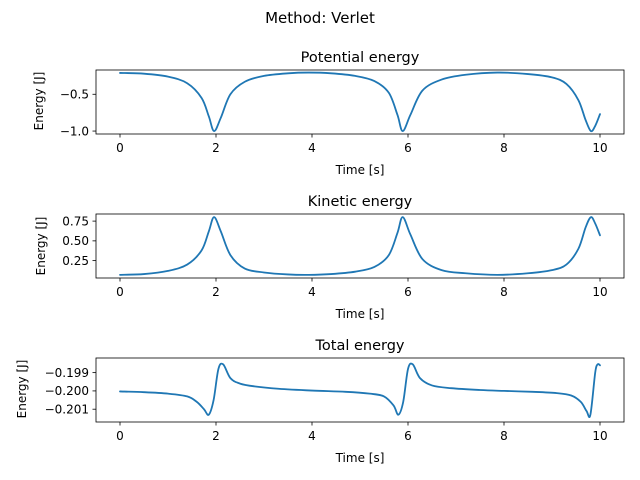 The width and height of the screenshot is (640, 480). What do you see at coordinates (360, 58) in the screenshot?
I see `panel-title: Potential energy` at bounding box center [360, 58].